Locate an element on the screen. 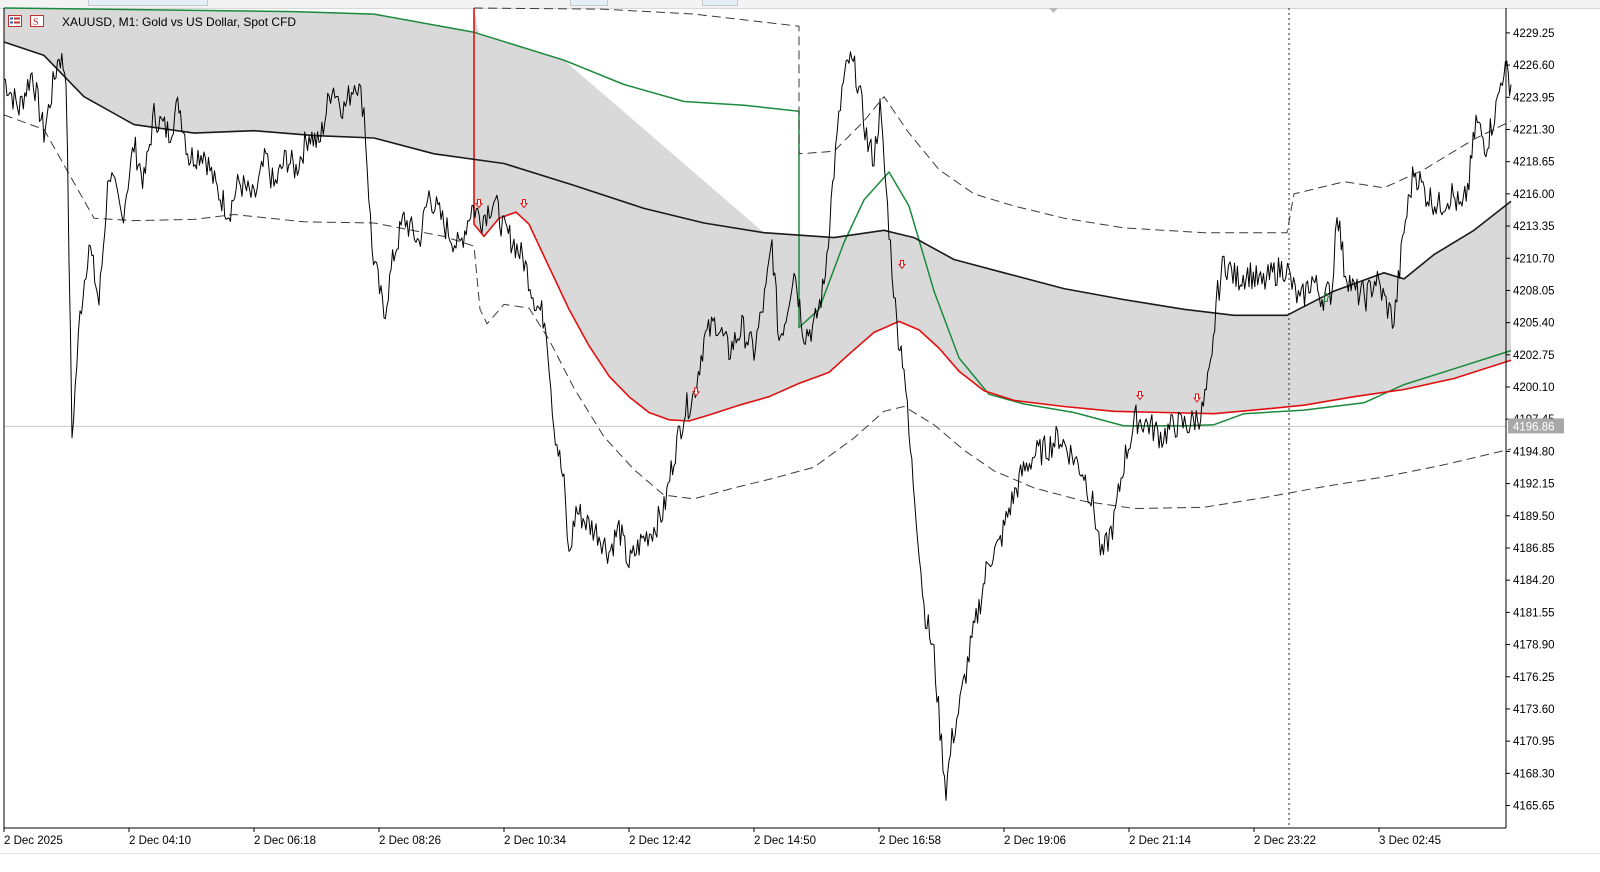  symbol-icon: S is located at coordinates (37, 21).